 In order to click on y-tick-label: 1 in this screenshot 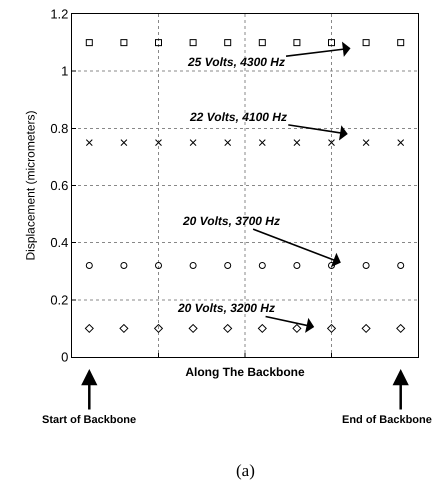, I will do `click(64, 71)`.